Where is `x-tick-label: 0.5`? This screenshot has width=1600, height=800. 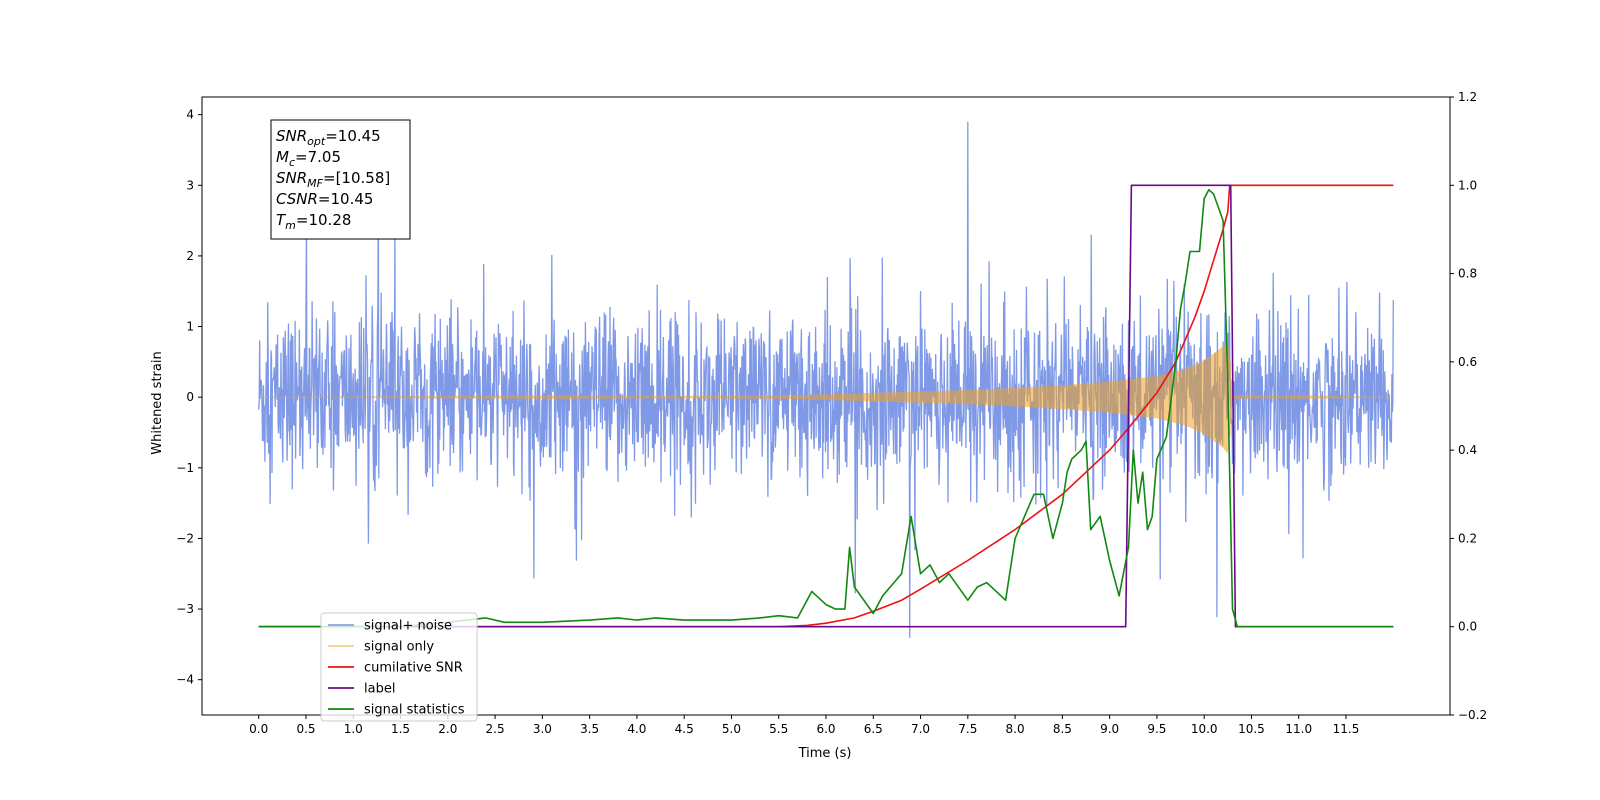
x-tick-label: 0.5 is located at coordinates (305, 729).